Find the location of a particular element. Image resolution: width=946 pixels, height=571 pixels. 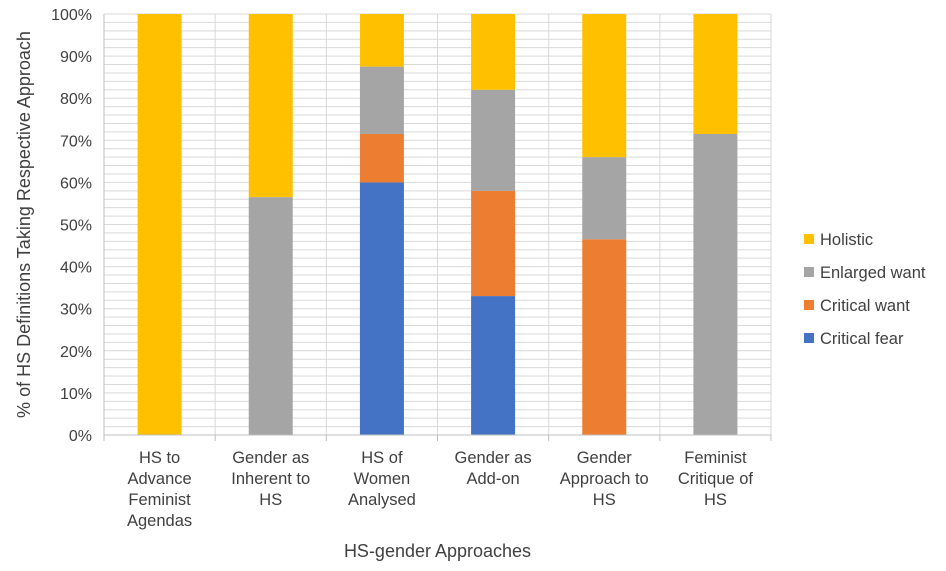

category-label: HS to Advance Feminist Agendas is located at coordinates (159, 489).